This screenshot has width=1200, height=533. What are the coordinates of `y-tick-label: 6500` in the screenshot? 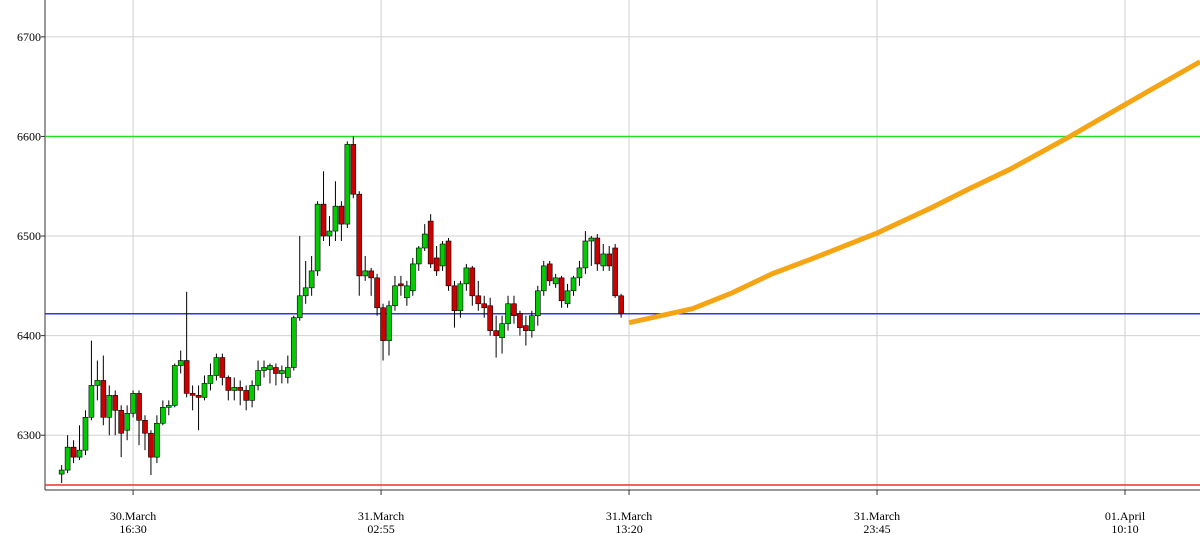 It's located at (29, 236).